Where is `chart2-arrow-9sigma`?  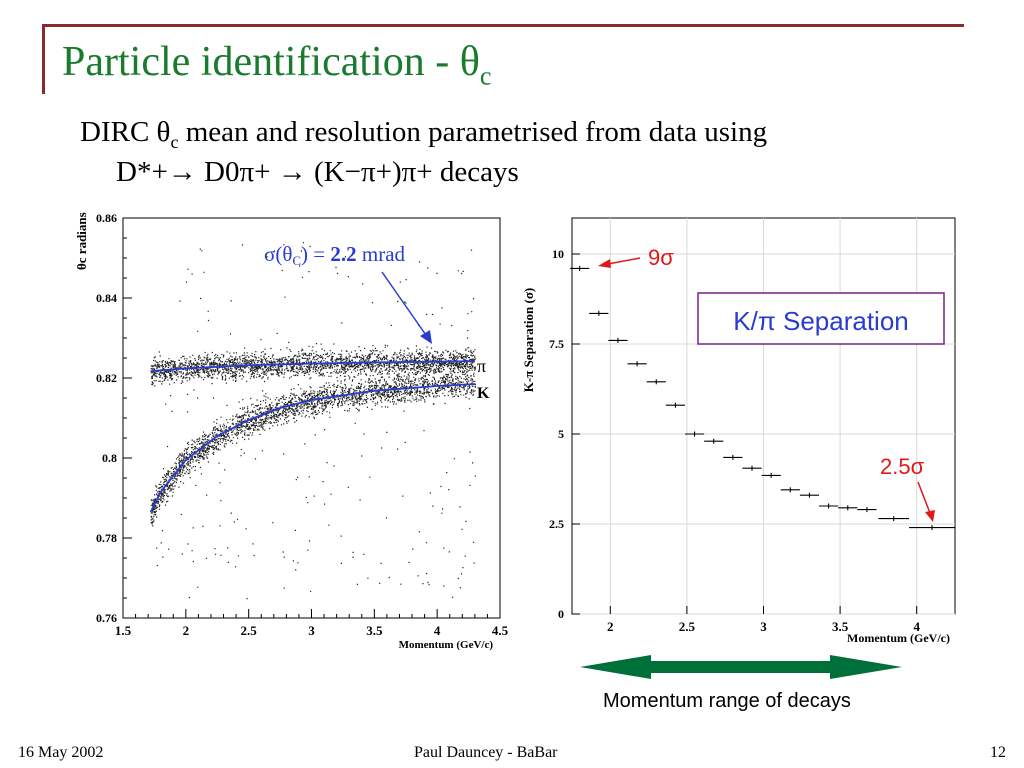
chart2-arrow-9sigma is located at coordinates (624, 261).